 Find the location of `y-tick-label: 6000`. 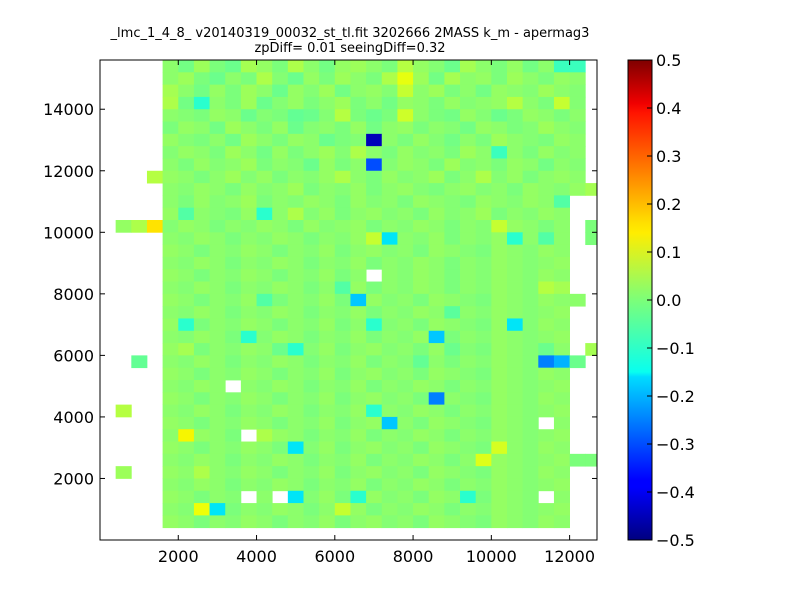

y-tick-label: 6000 is located at coordinates (73, 355).